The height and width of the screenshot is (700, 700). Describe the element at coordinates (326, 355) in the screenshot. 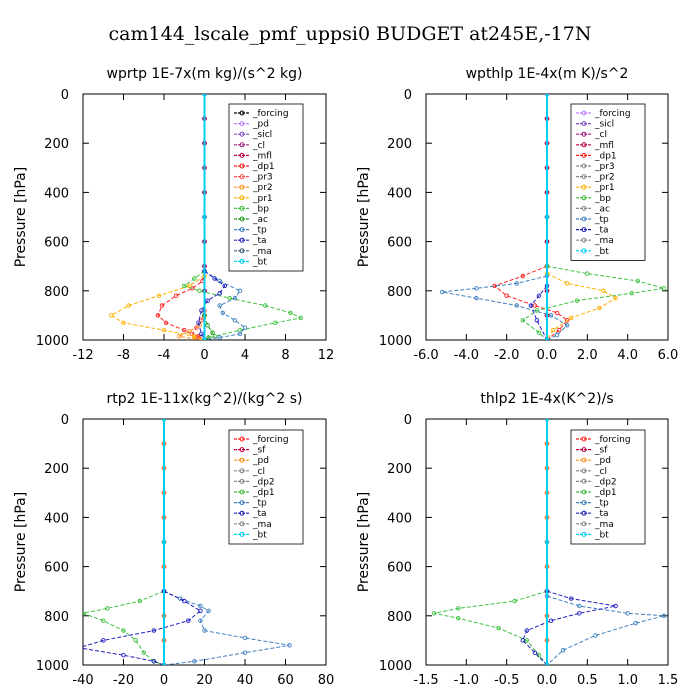

I see `x-tick-label: 12` at that location.